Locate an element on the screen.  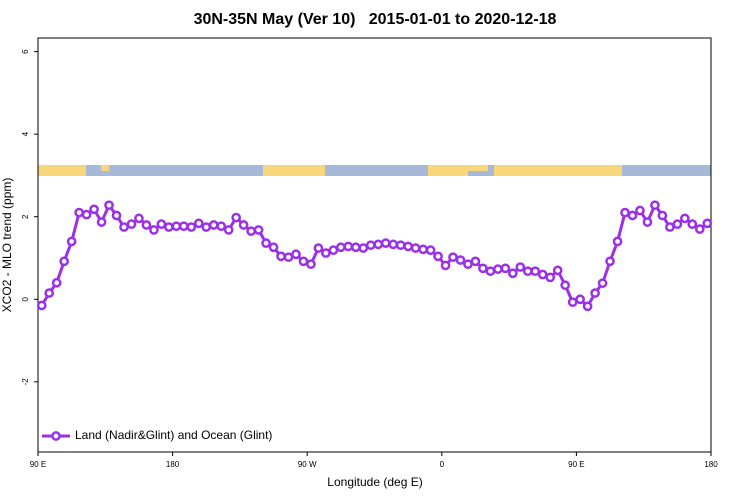
y-axis-label: XCO2 - MLO trend (ppm) is located at coordinates (7, 245).